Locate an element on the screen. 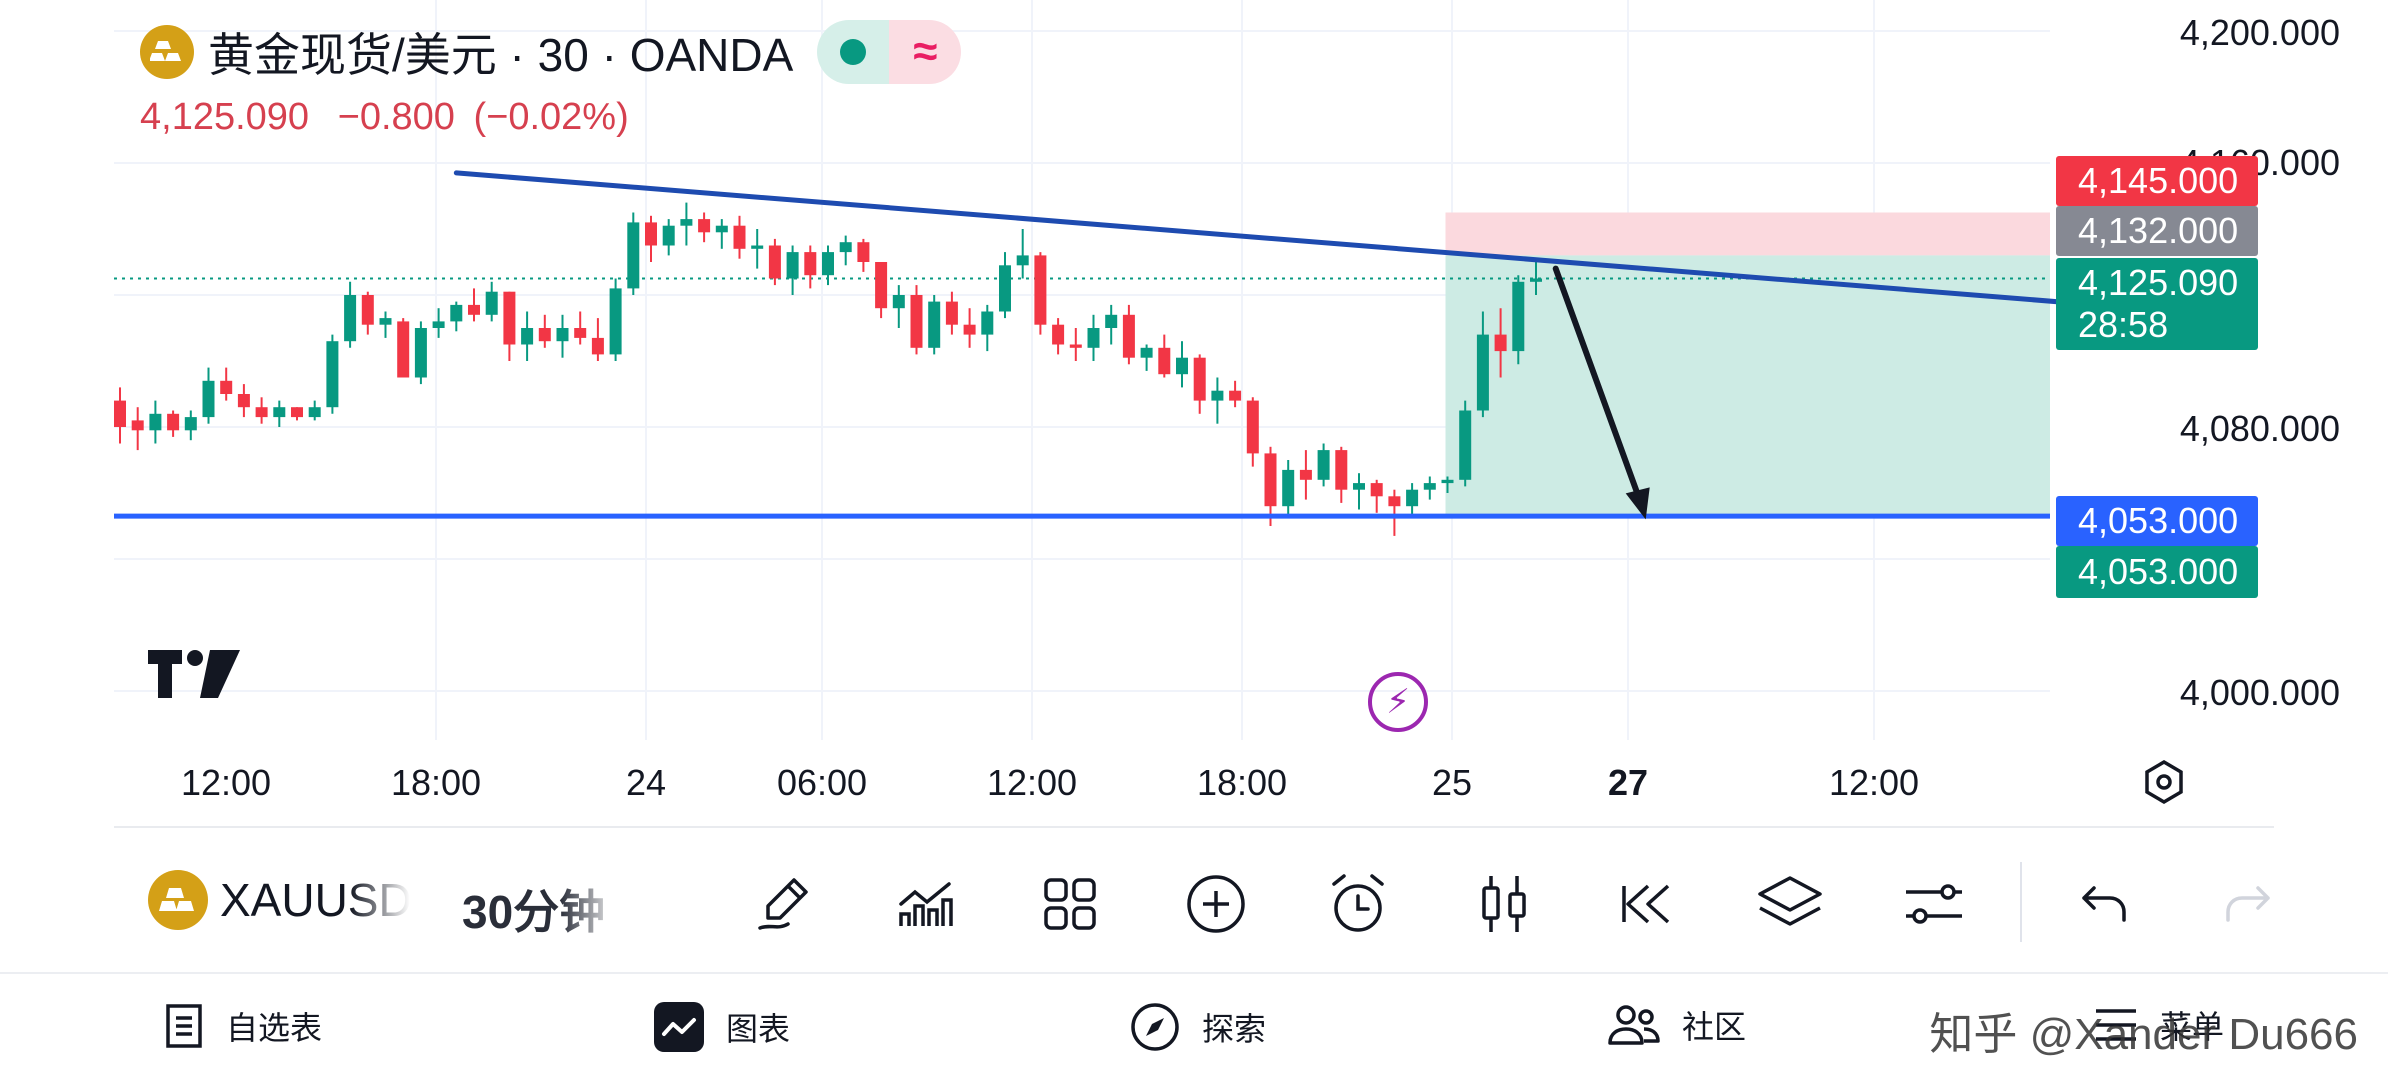 This screenshot has width=2388, height=1082. undo-button is located at coordinates (2104, 904).